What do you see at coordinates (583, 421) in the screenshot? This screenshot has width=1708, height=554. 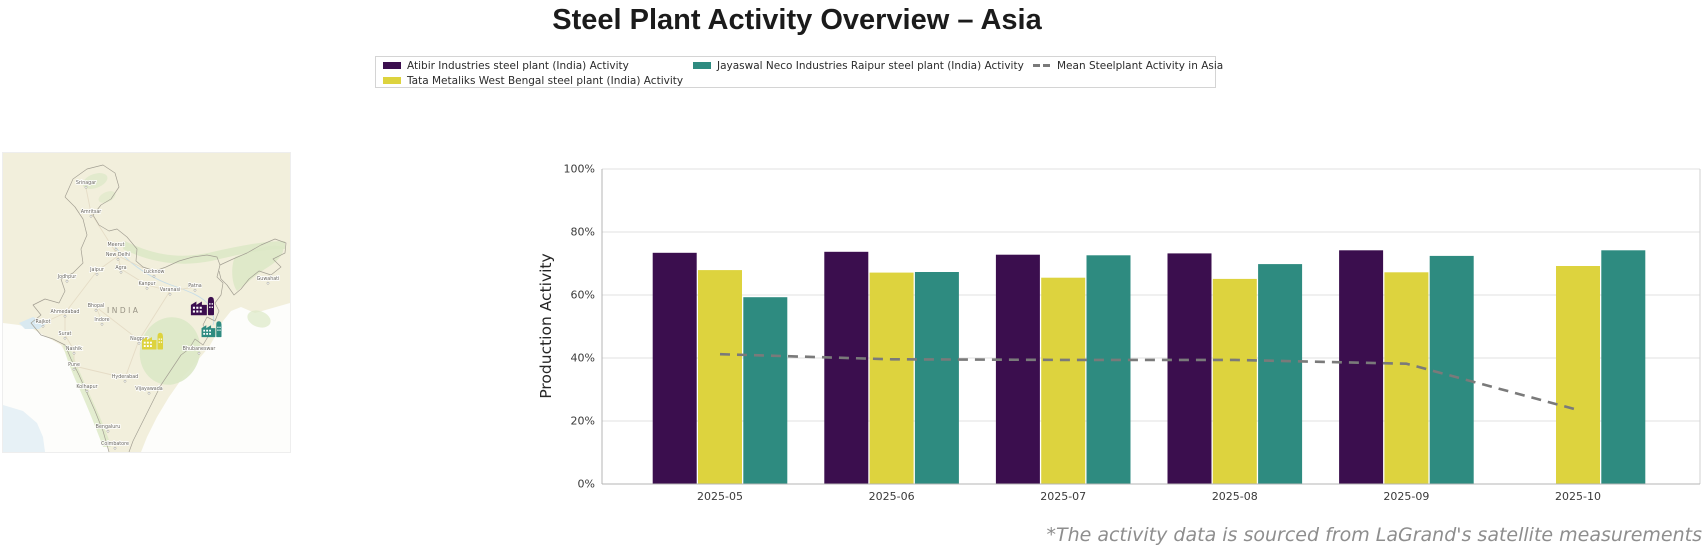 I see `y-tick-label: 20%` at bounding box center [583, 421].